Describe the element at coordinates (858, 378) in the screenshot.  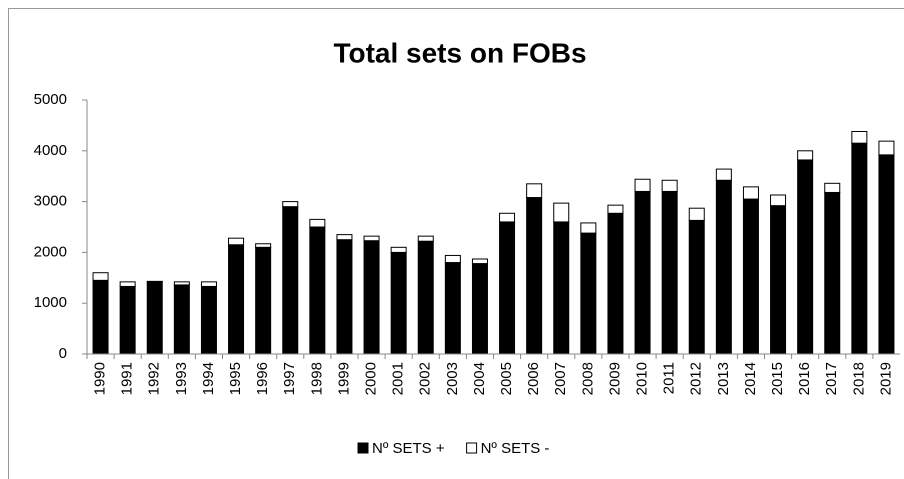
I see `x-tick-label: 2018` at that location.